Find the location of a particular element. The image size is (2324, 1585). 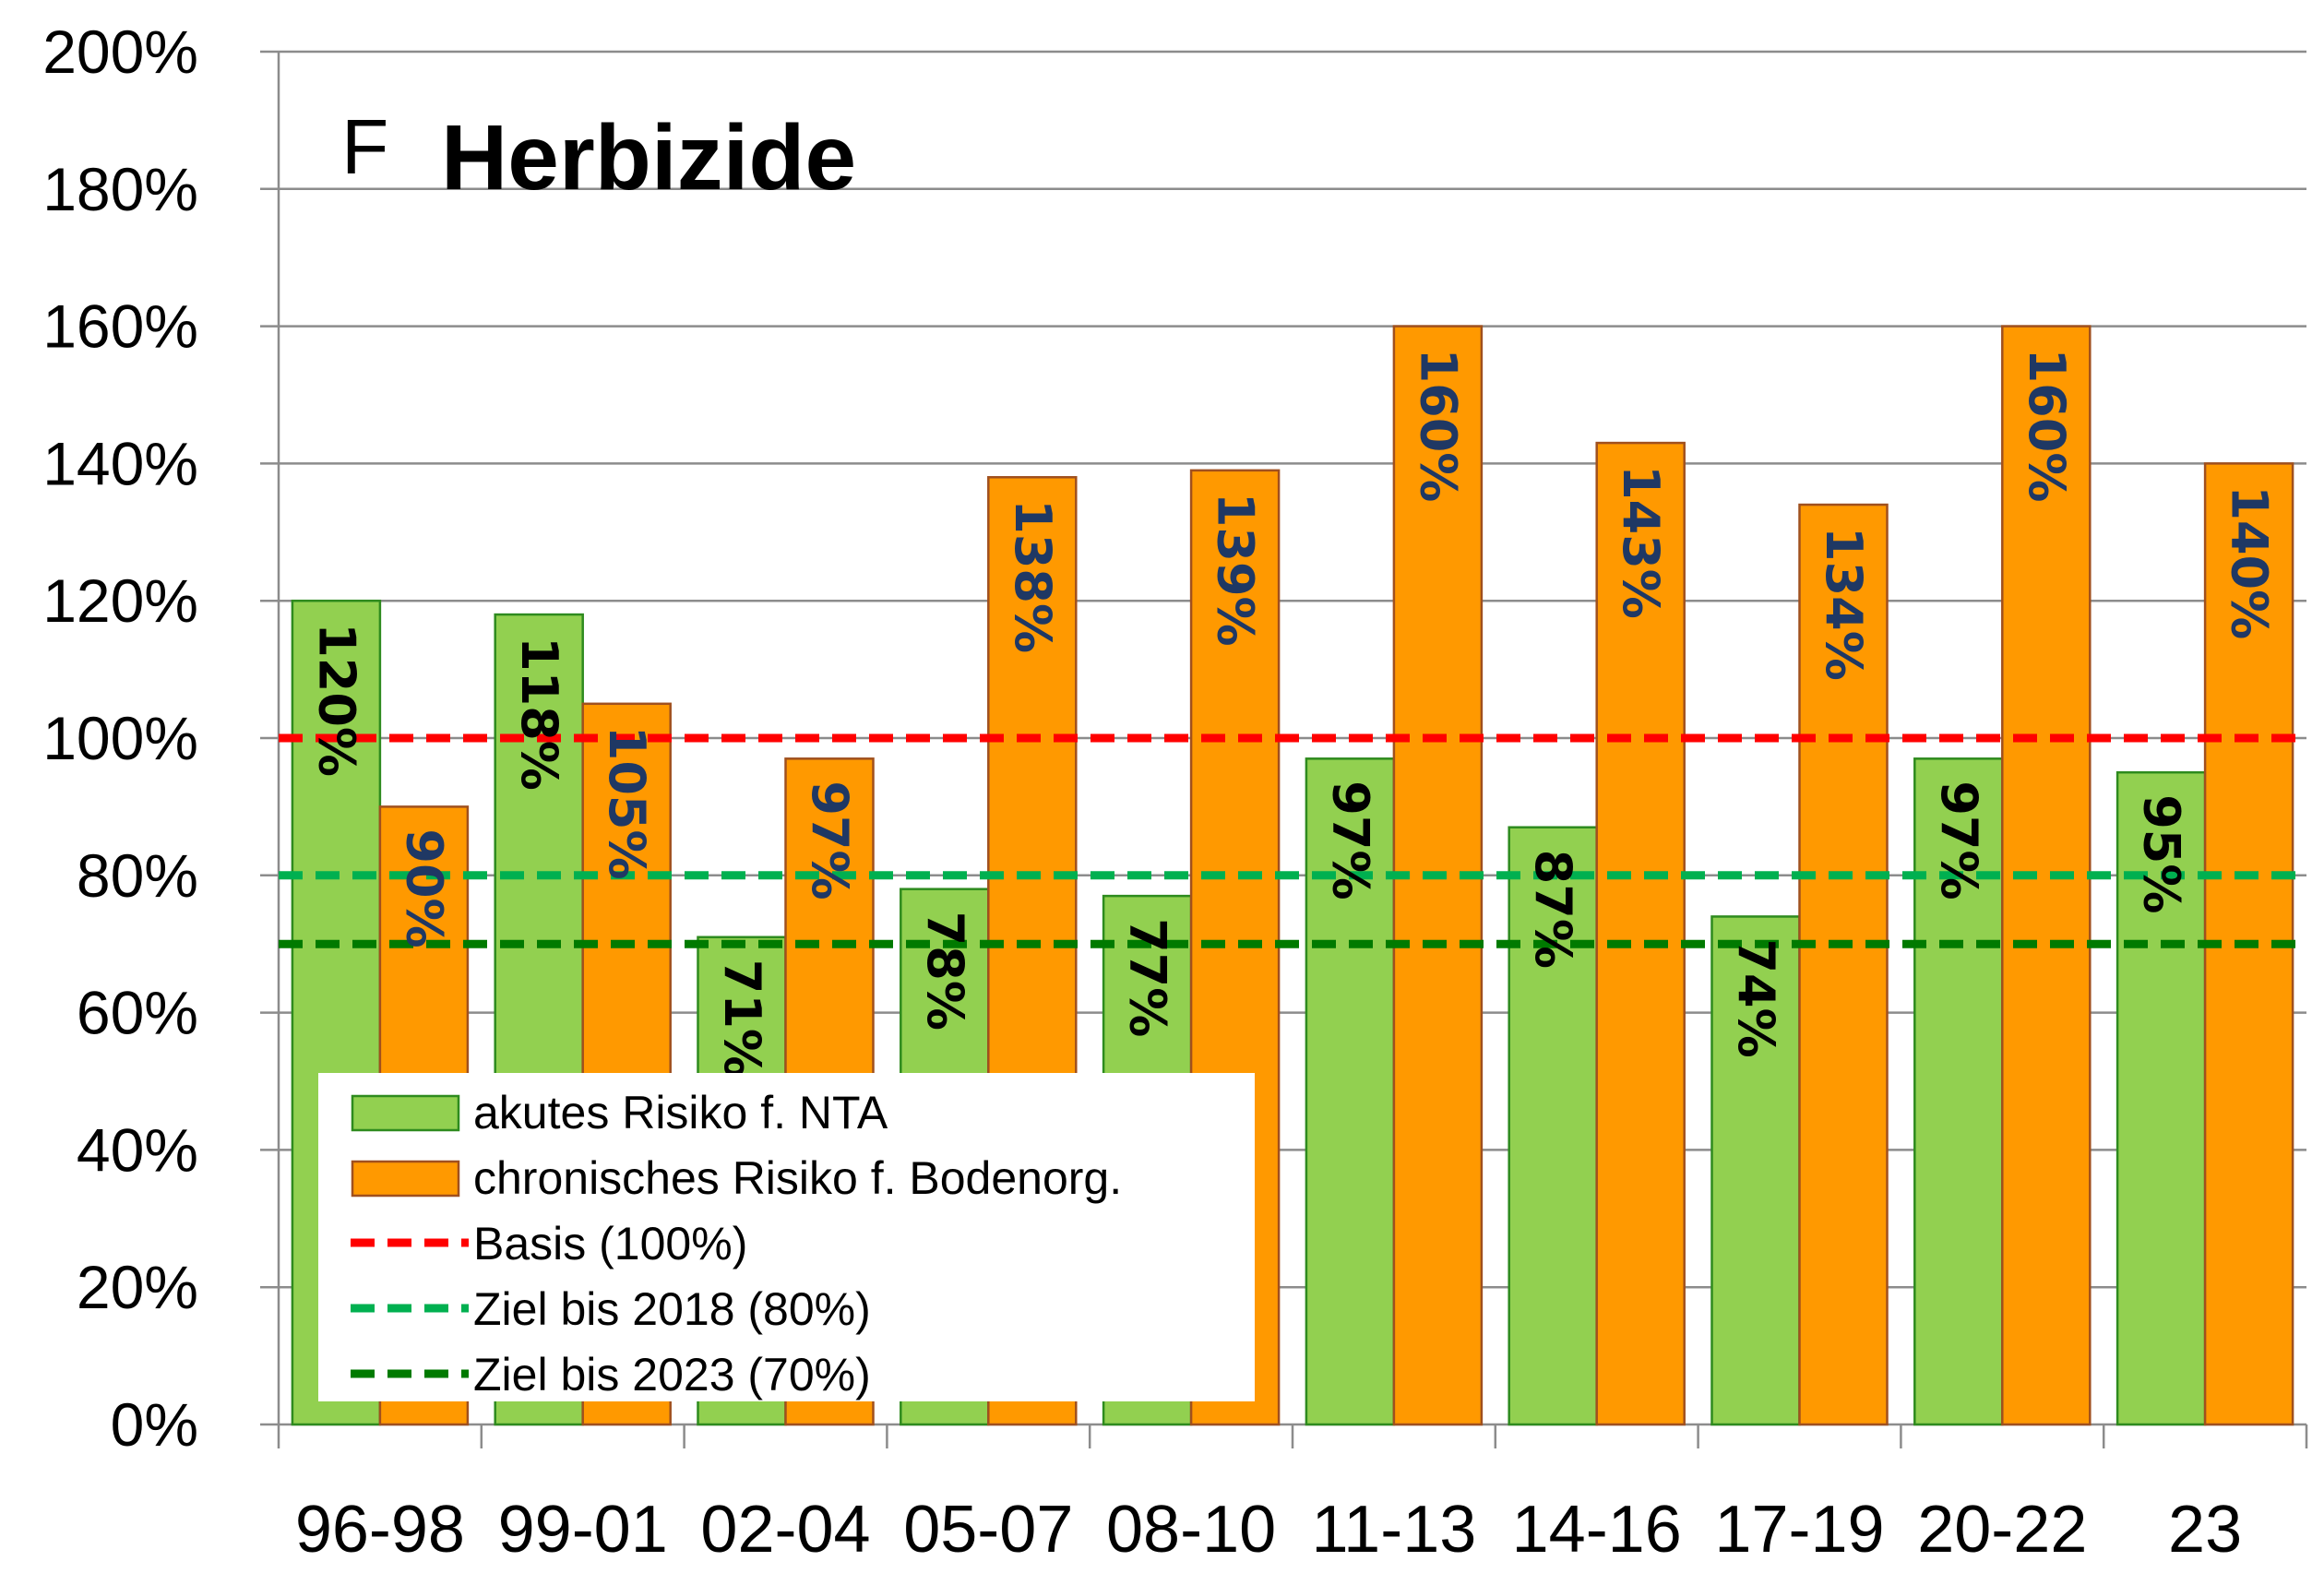

y-tick-label: 100% is located at coordinates (120, 738).